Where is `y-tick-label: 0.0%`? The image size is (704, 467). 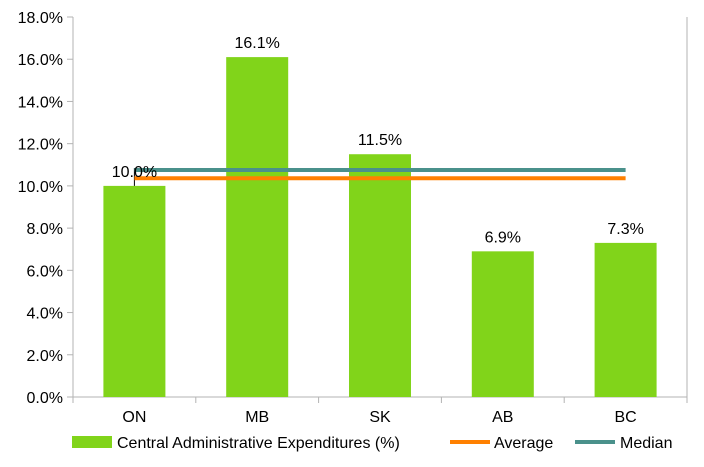 y-tick-label: 0.0% is located at coordinates (45, 398).